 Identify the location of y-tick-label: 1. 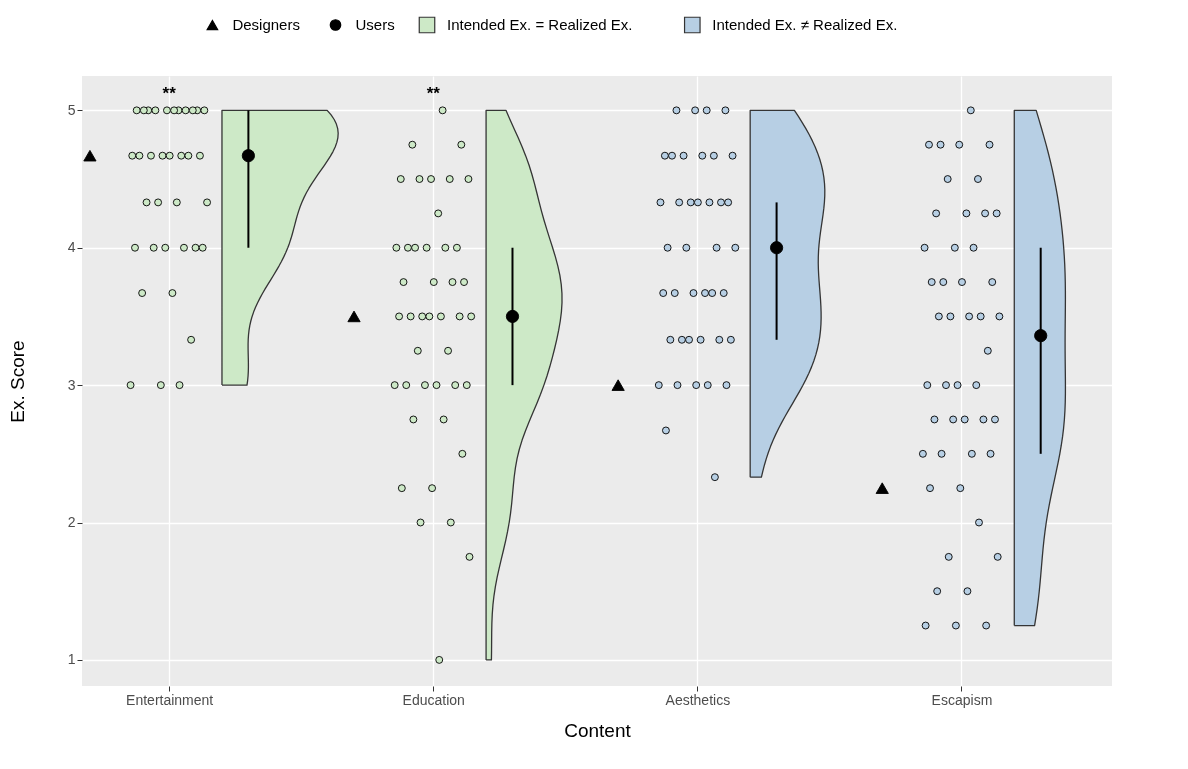
(71, 659).